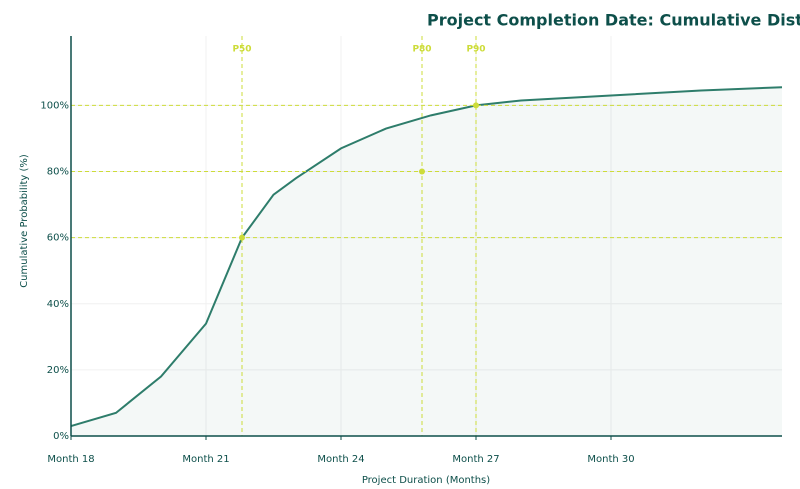 Image resolution: width=800 pixels, height=489 pixels. I want to click on y-tick-label: 60%, so click(58, 238).